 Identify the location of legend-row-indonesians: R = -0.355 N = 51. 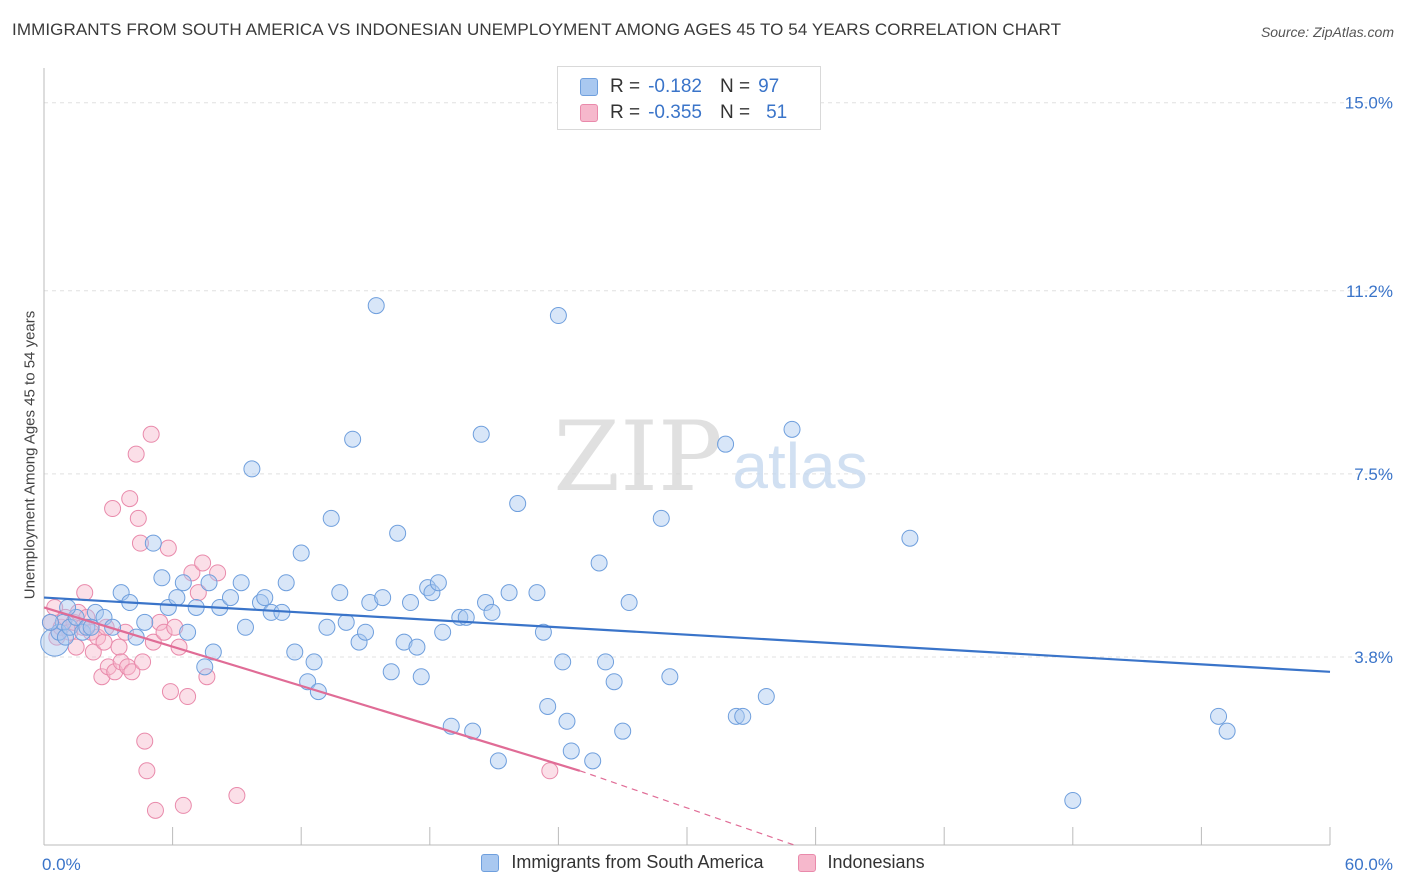
(683, 113).